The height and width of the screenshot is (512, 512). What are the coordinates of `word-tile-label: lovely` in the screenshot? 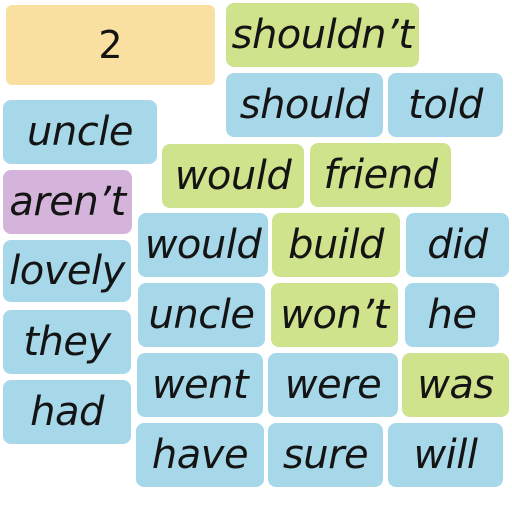 It's located at (67, 271).